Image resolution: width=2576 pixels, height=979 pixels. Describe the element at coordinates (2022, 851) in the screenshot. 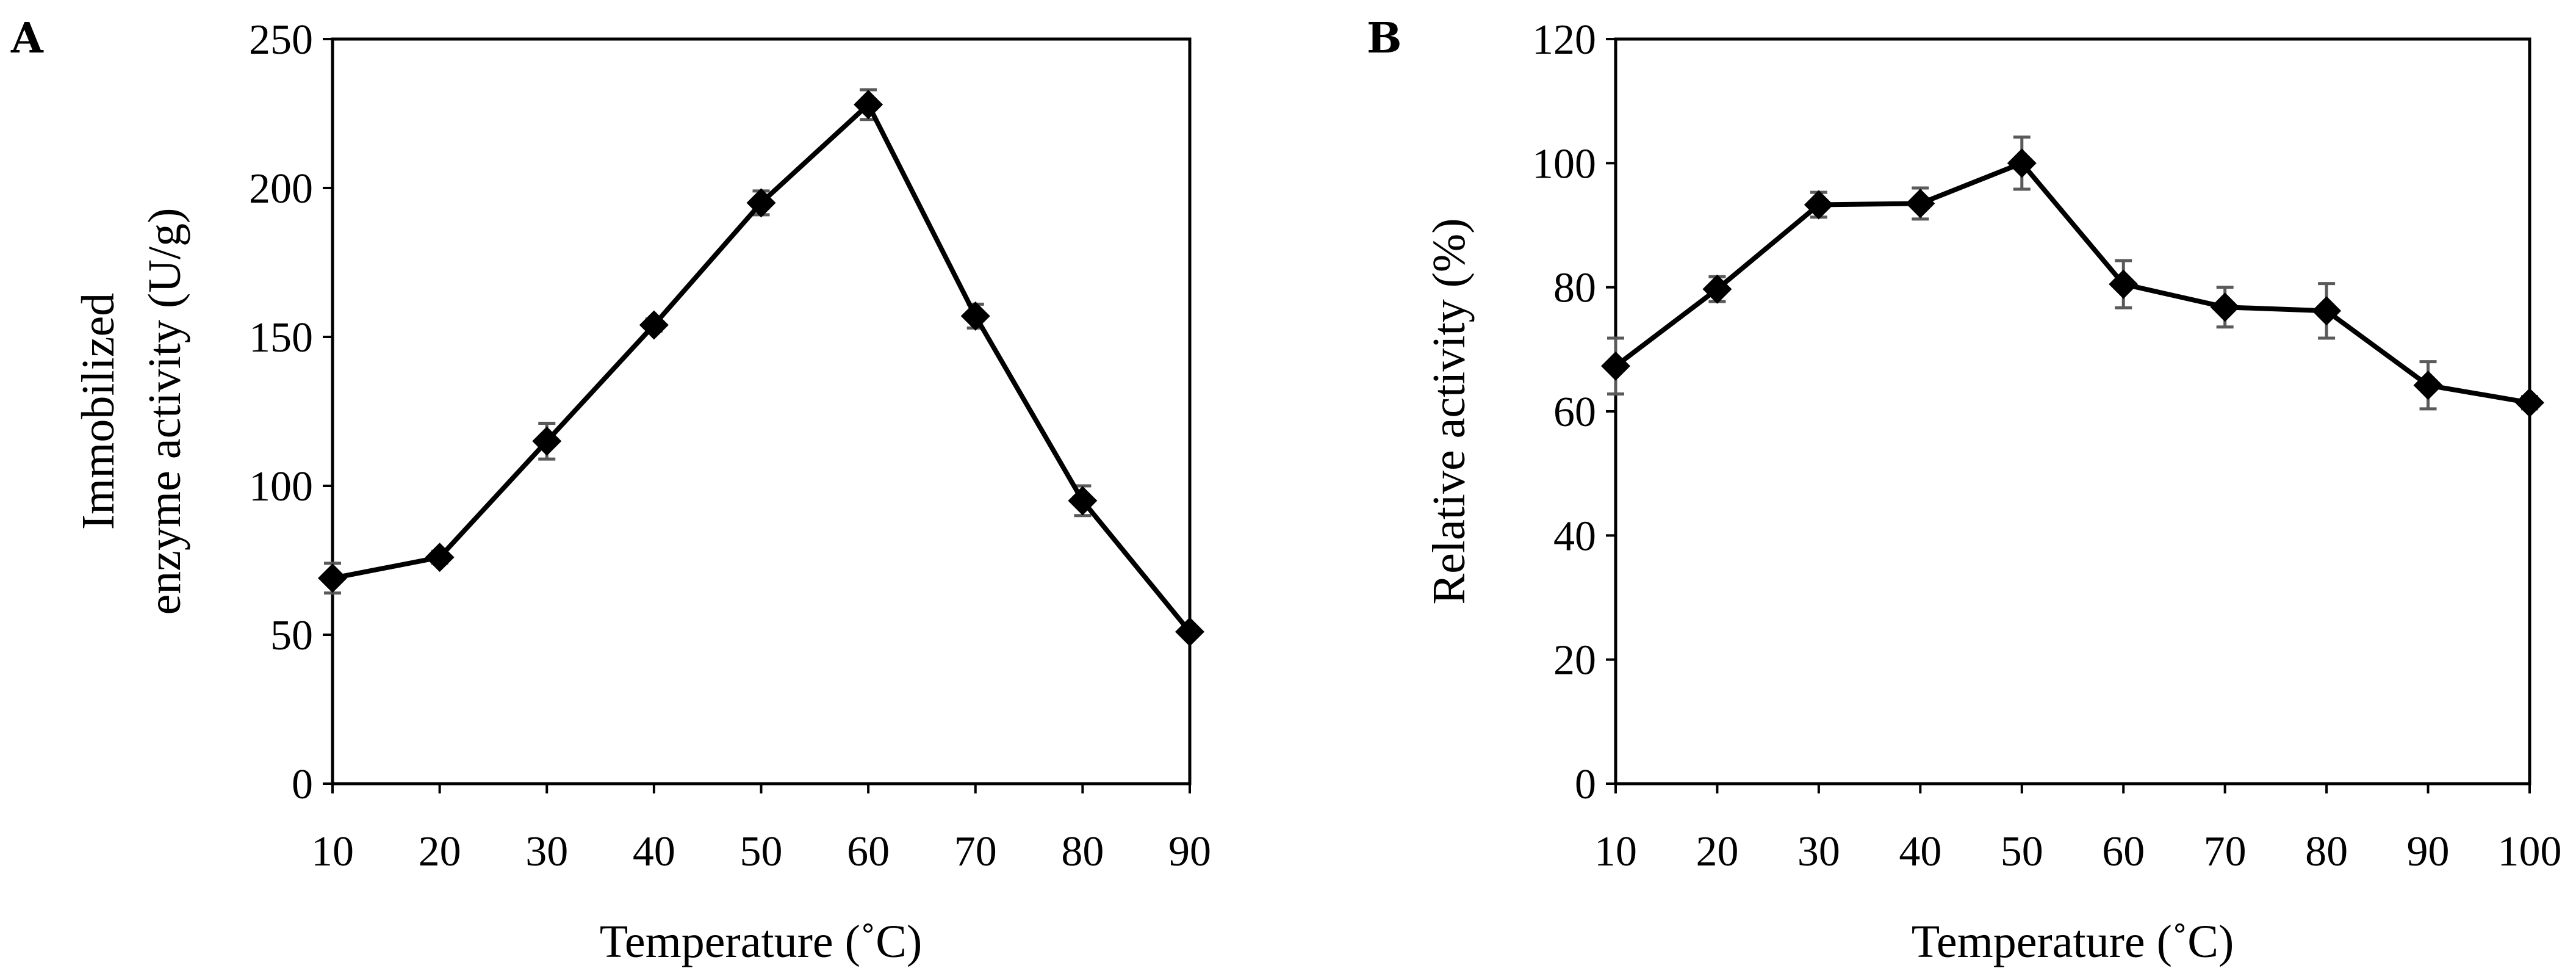

I see `b-x-tick-label: 50` at that location.